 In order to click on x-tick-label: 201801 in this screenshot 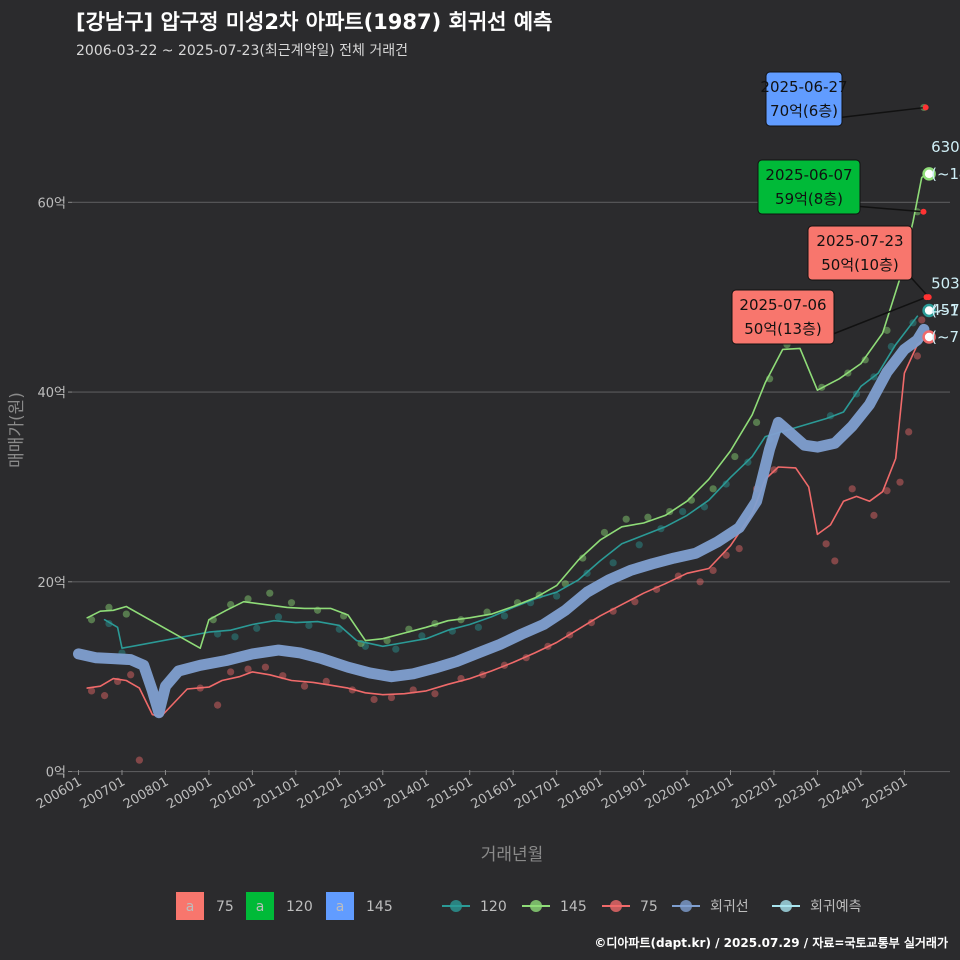, I will do `click(581, 793)`.